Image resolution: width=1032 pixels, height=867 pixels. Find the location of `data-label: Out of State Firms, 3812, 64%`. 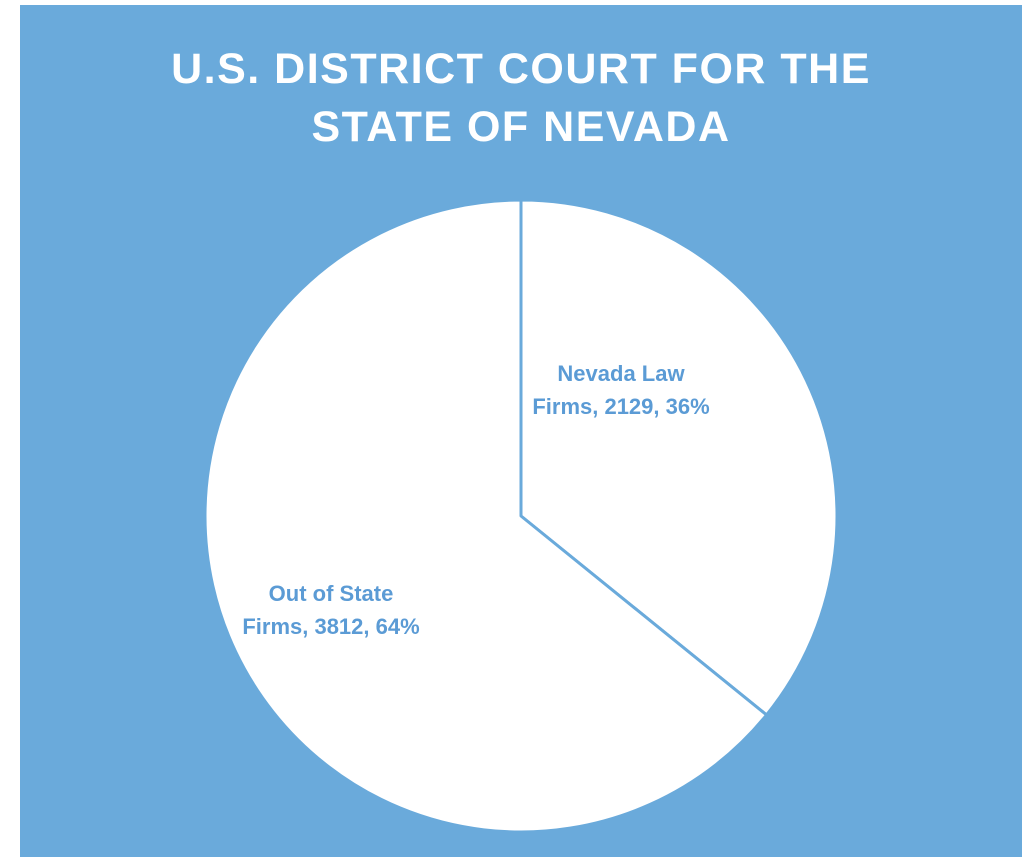

data-label: Out of State Firms, 3812, 64% is located at coordinates (331, 610).